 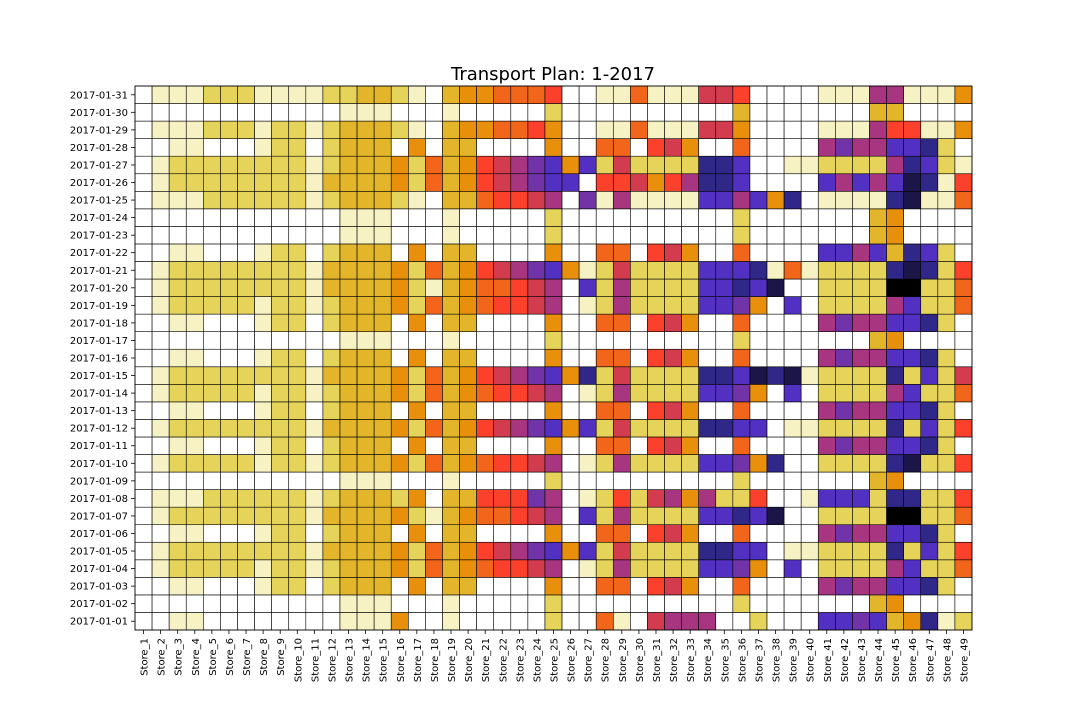 What do you see at coordinates (99, 130) in the screenshot?
I see `y-tick-label: 2017-01-29` at bounding box center [99, 130].